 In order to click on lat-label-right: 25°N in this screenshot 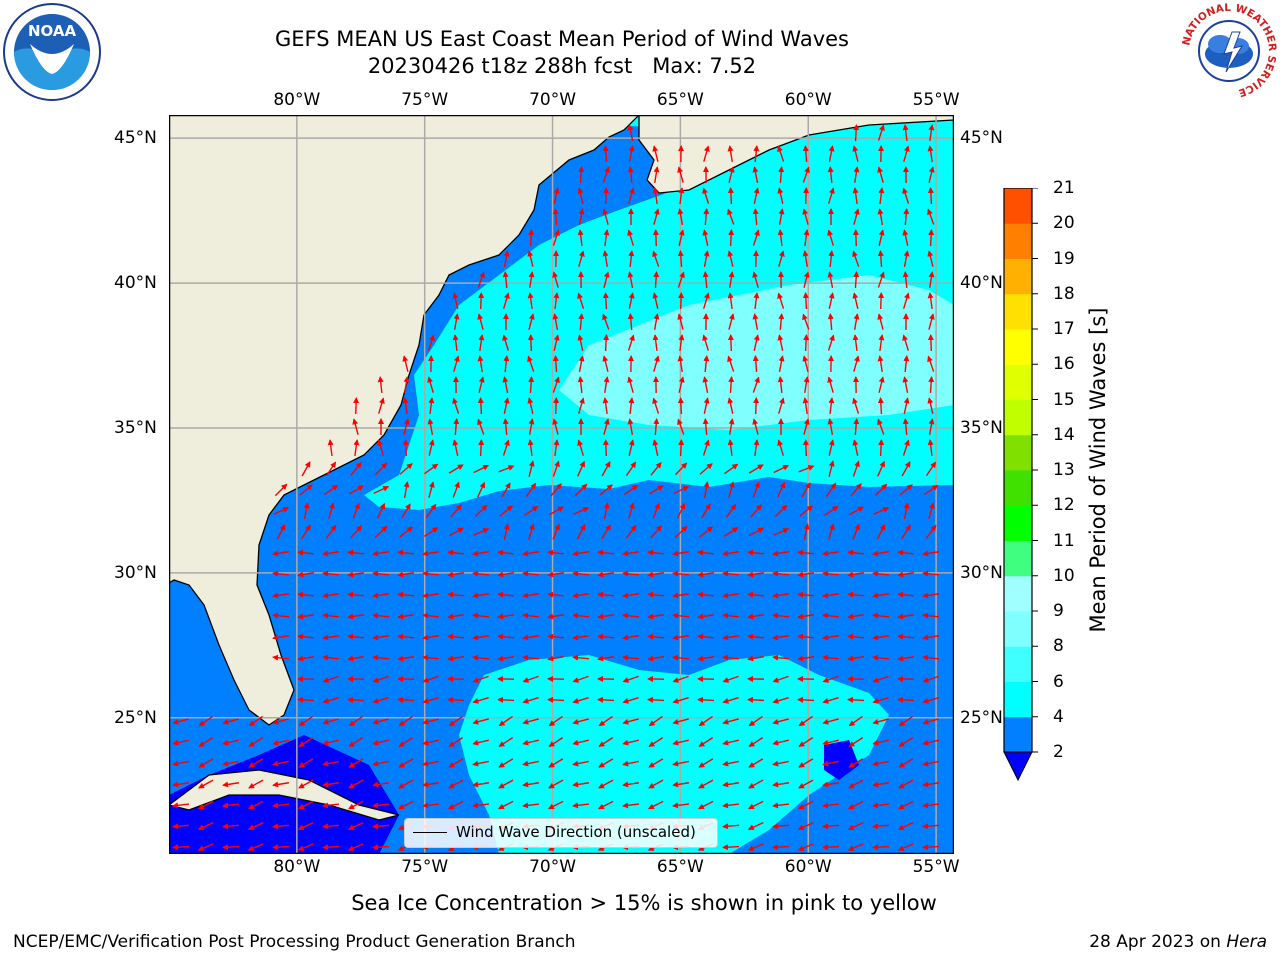, I will do `click(981, 717)`.